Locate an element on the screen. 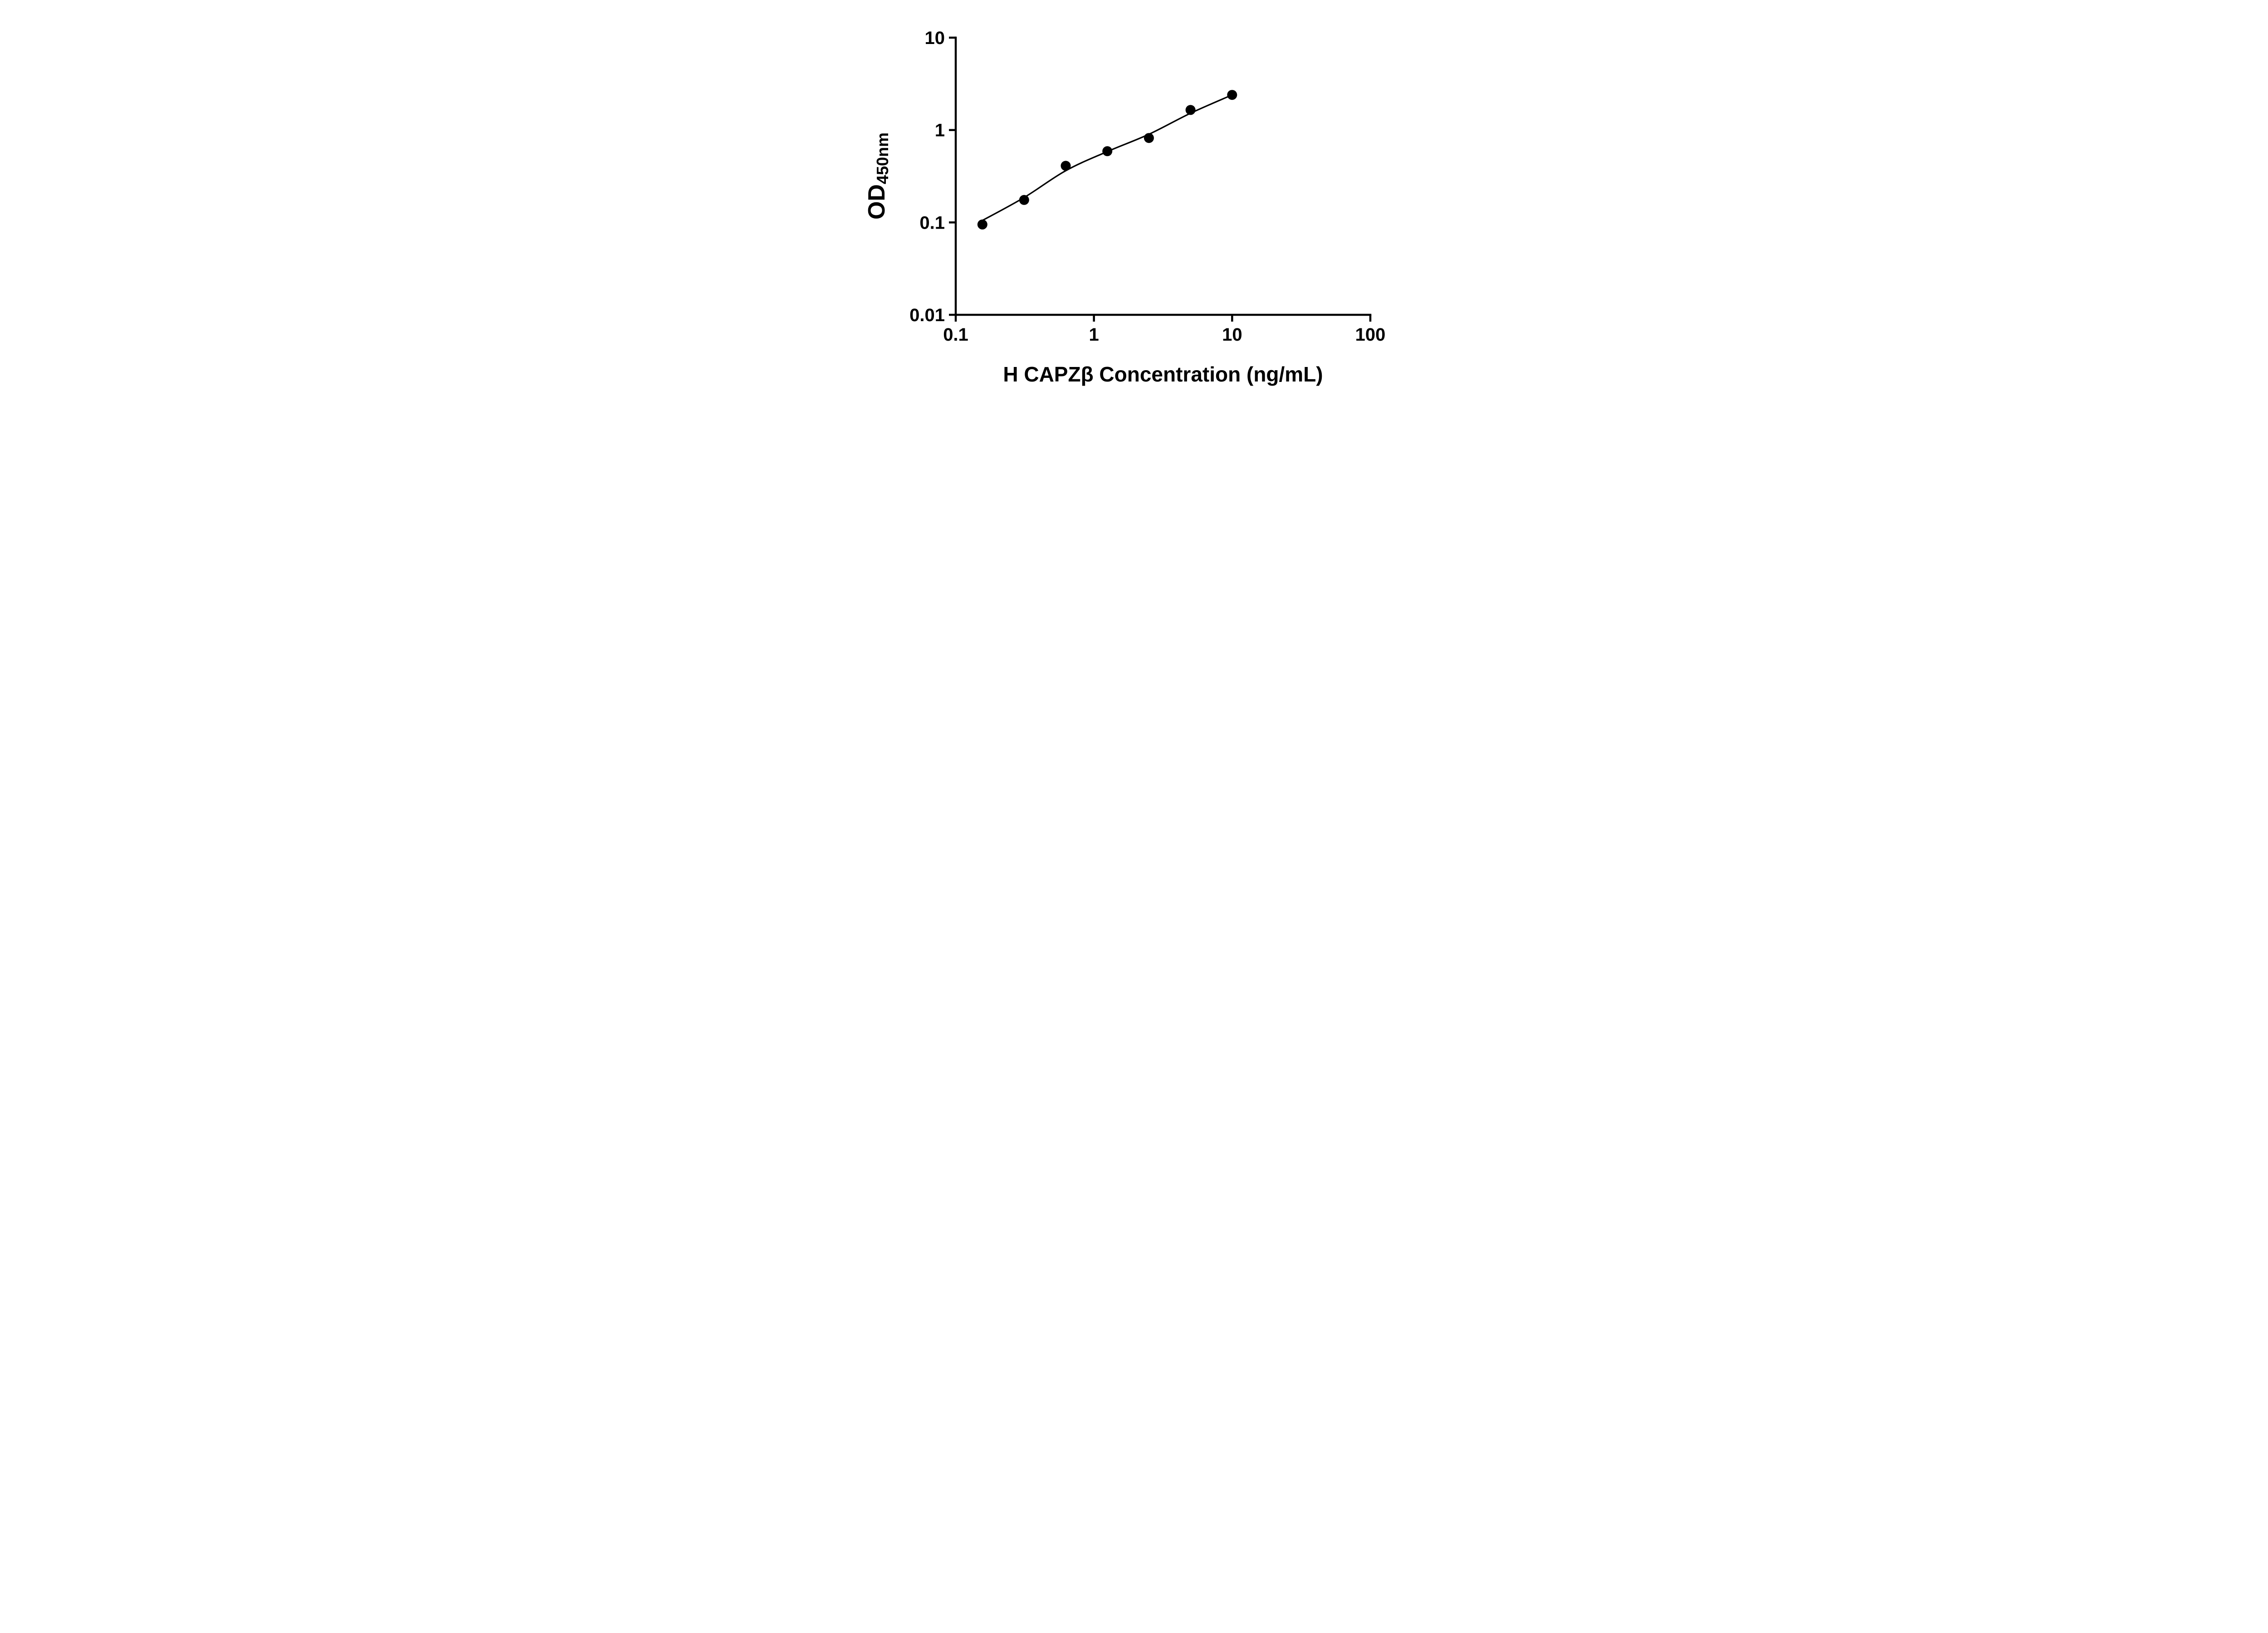  x-tick-label: 0.1 is located at coordinates (956, 335).